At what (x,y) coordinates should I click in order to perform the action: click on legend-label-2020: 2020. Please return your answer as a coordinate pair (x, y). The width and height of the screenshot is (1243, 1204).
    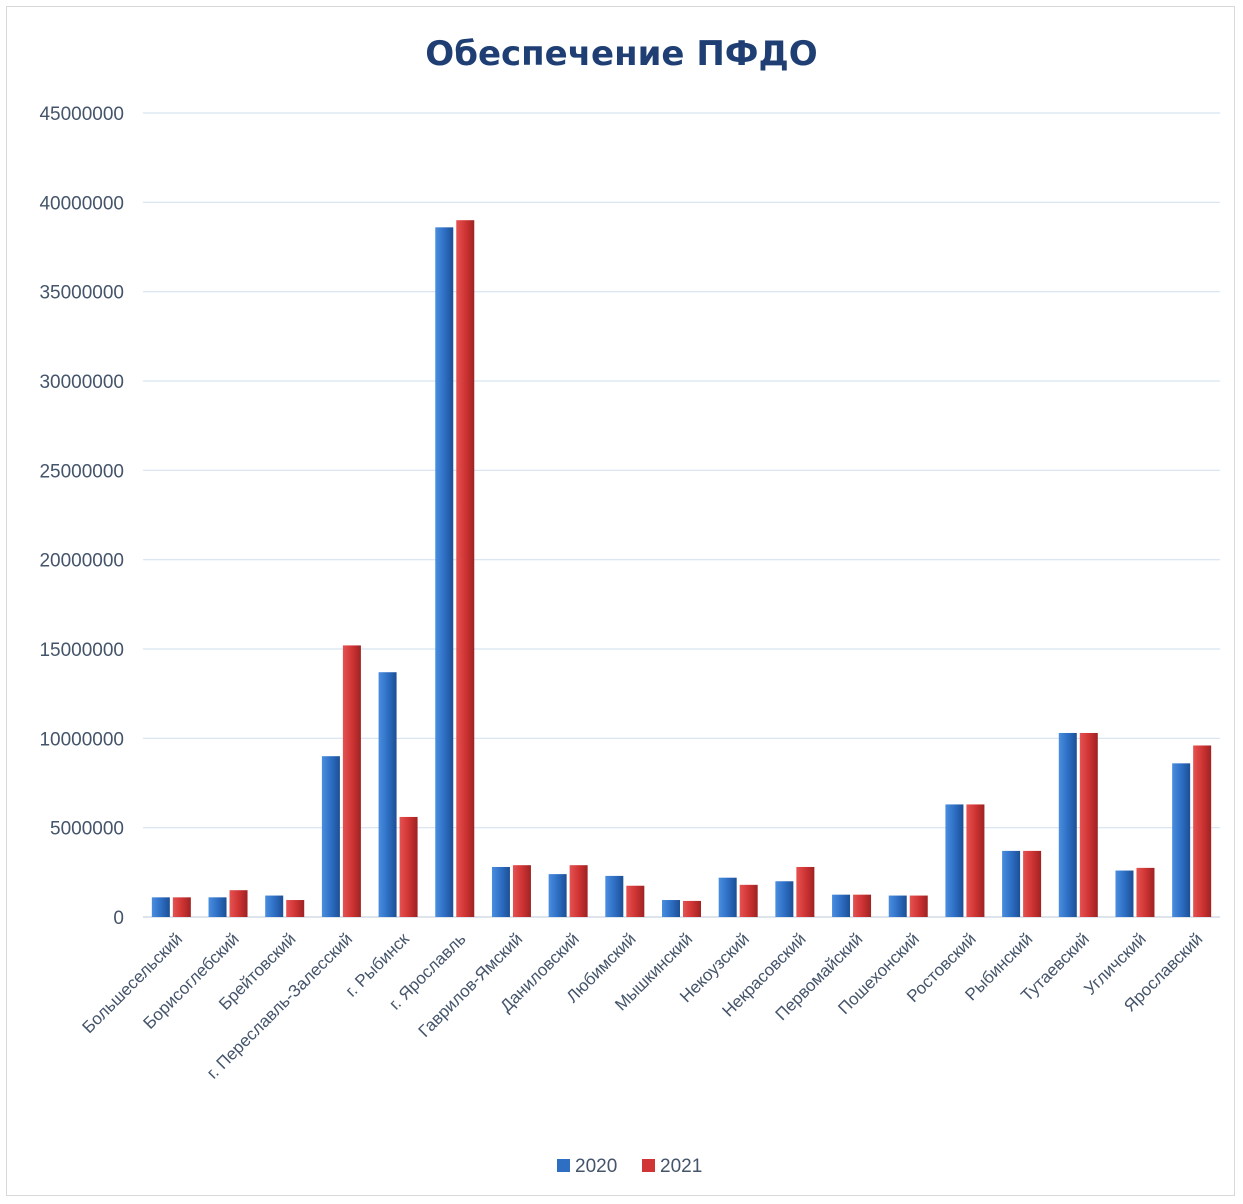
    Looking at the image, I should click on (596, 1166).